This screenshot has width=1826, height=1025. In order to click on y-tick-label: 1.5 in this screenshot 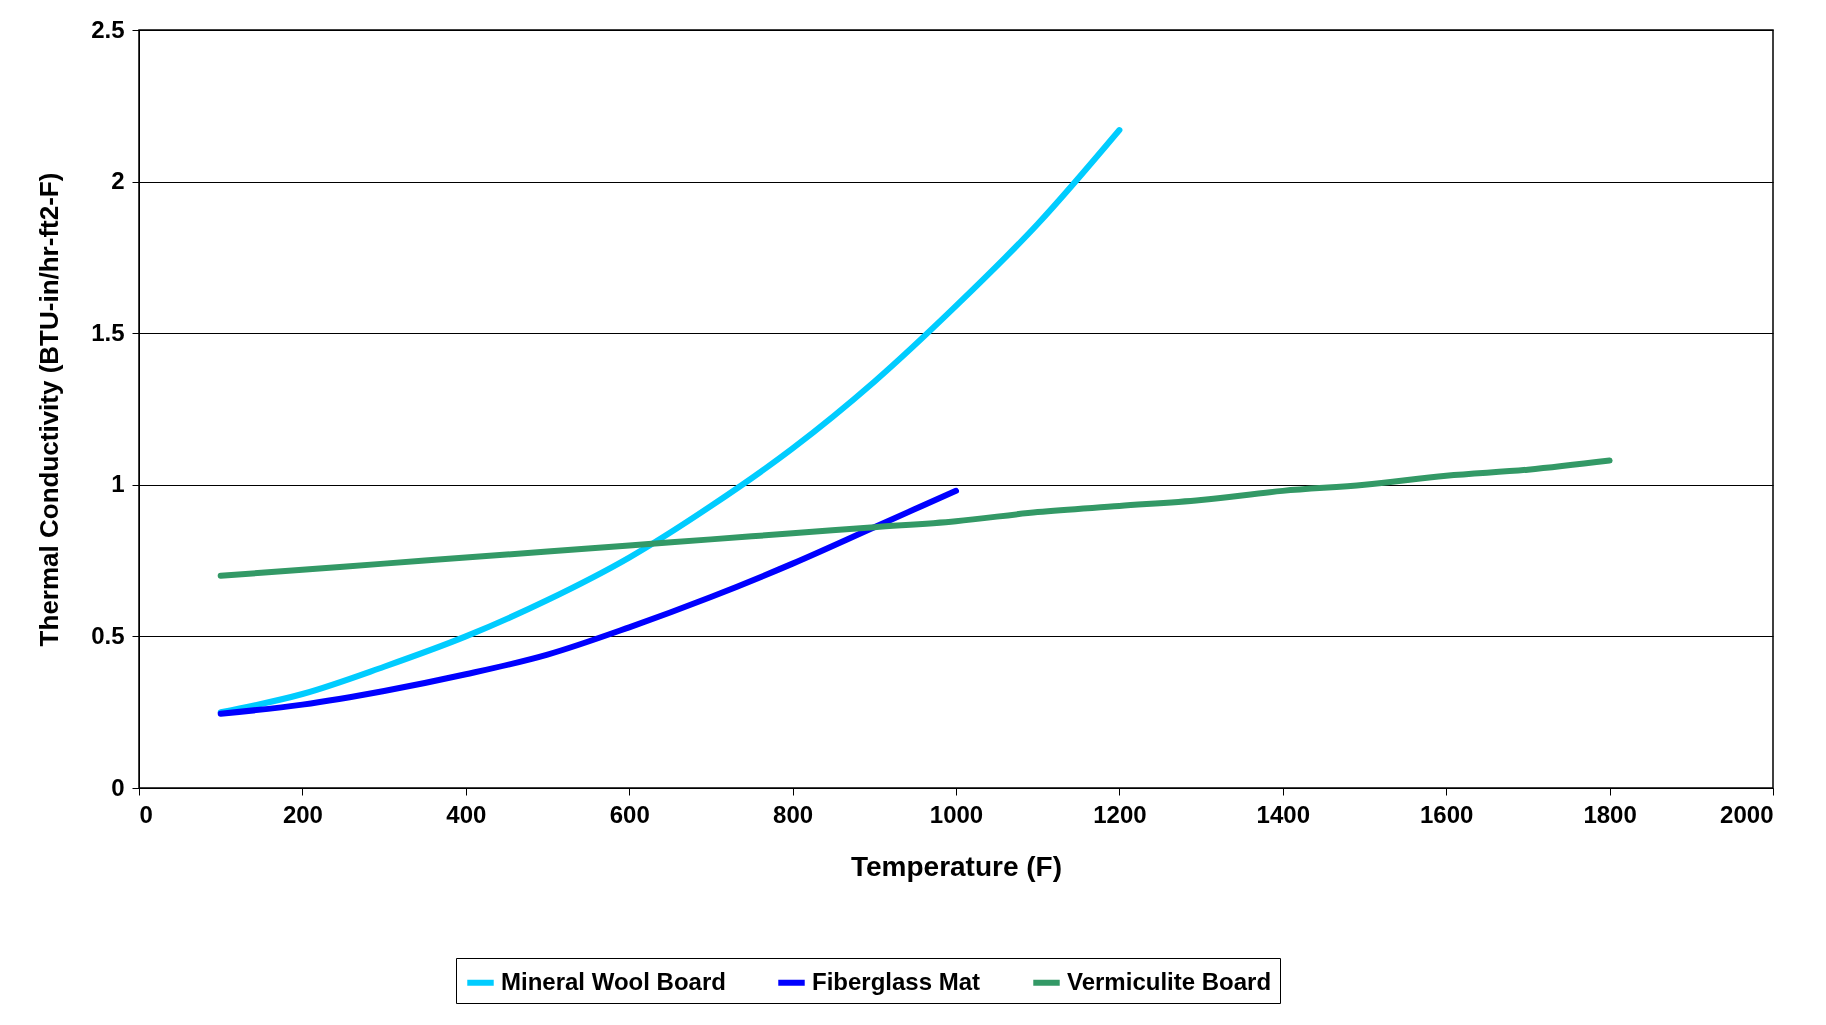, I will do `click(108, 332)`.